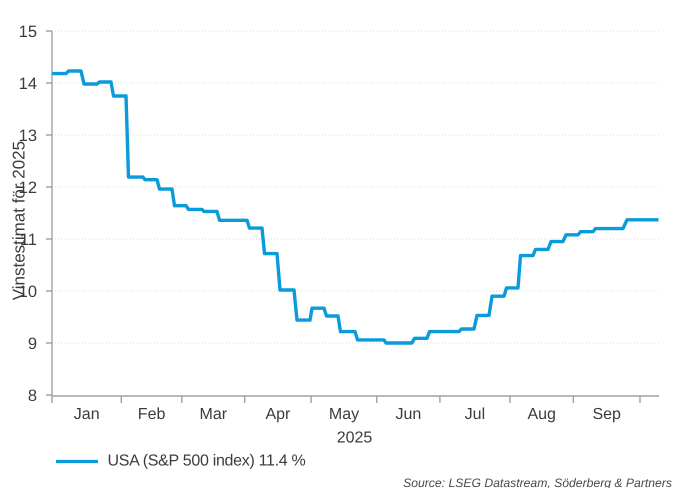 This screenshot has height=488, width=675. I want to click on svg-text: Jan, so click(87, 414).